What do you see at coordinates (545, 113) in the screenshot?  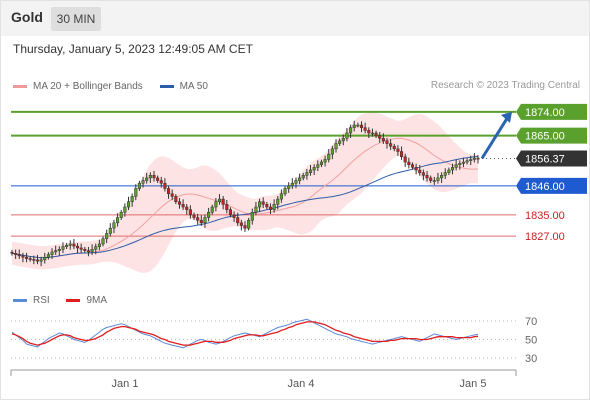 I see `price-label-resistance: 1874.00` at bounding box center [545, 113].